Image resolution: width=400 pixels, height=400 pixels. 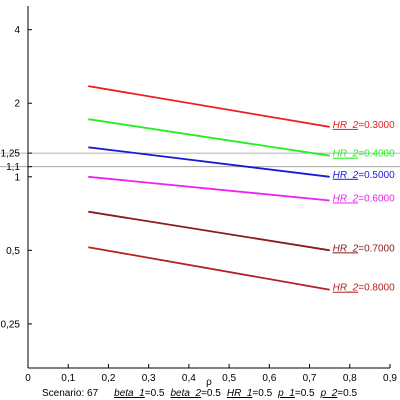 I want to click on x-tick-label: 0,2, so click(x=108, y=378).